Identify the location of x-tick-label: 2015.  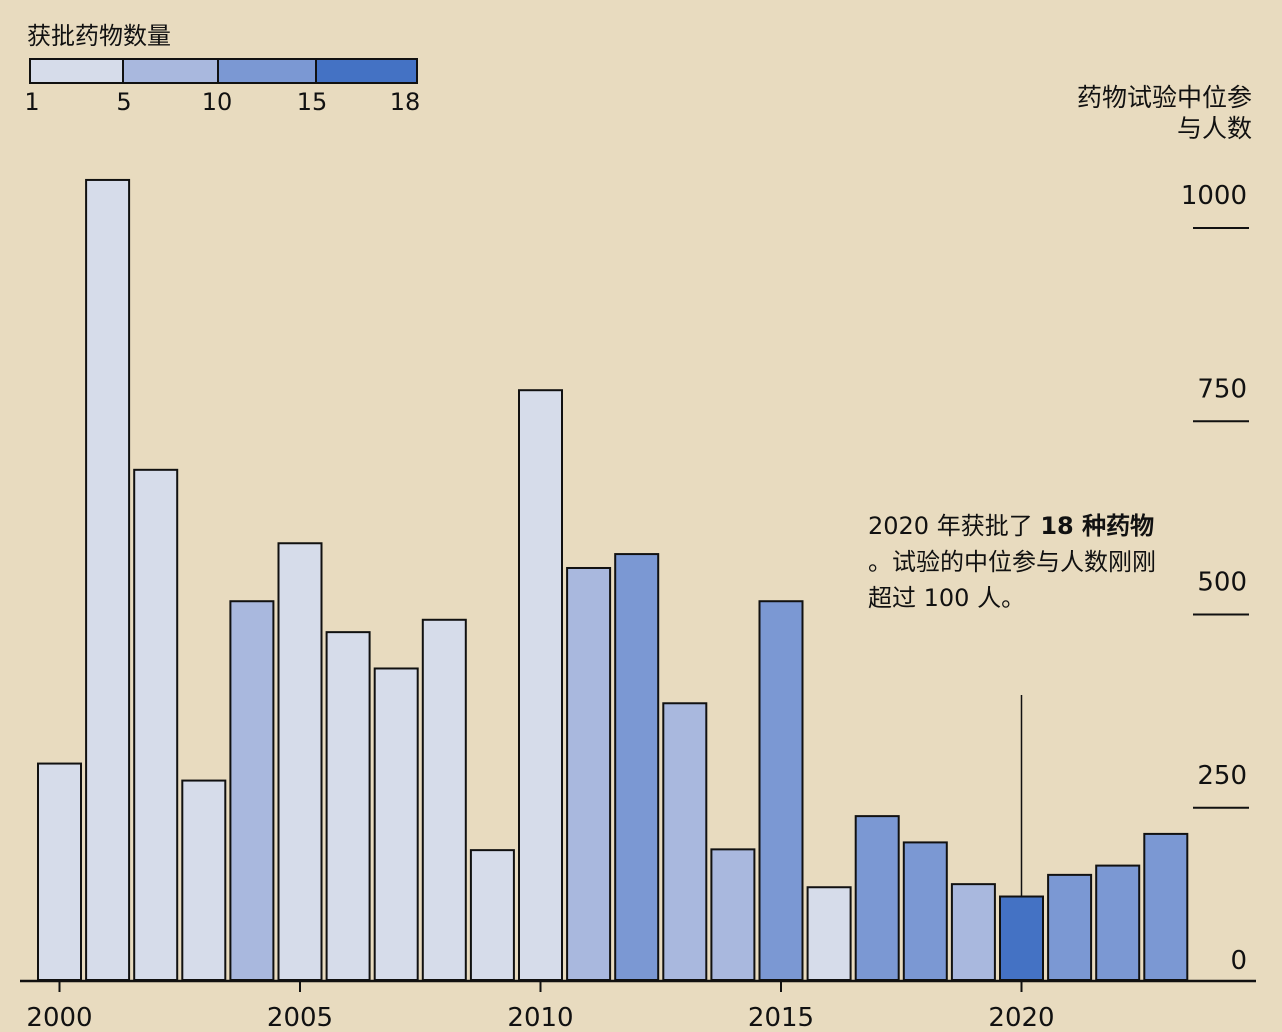
(781, 1017).